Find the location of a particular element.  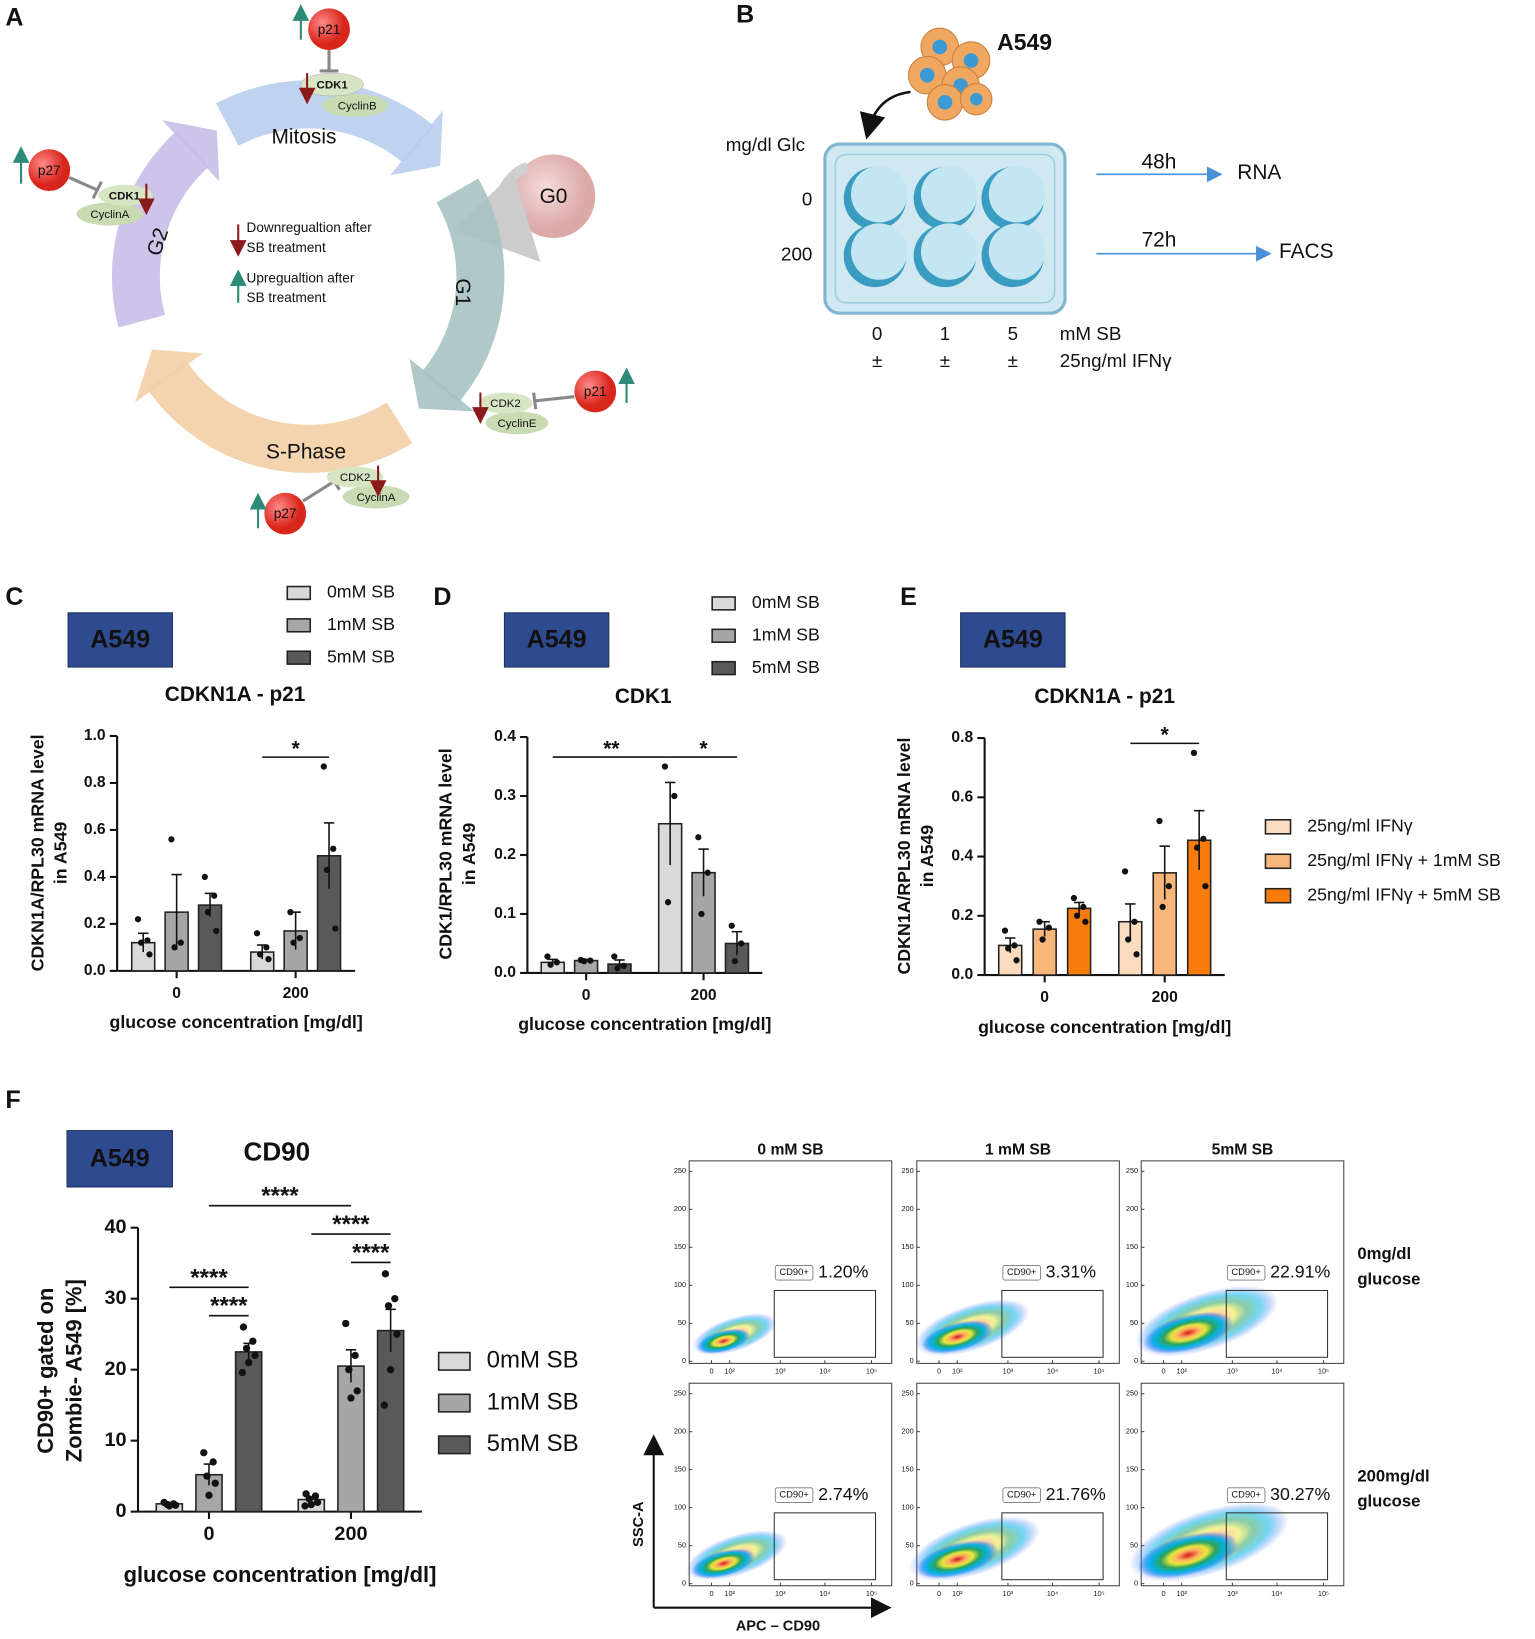

significance-label: ** is located at coordinates (611, 748).